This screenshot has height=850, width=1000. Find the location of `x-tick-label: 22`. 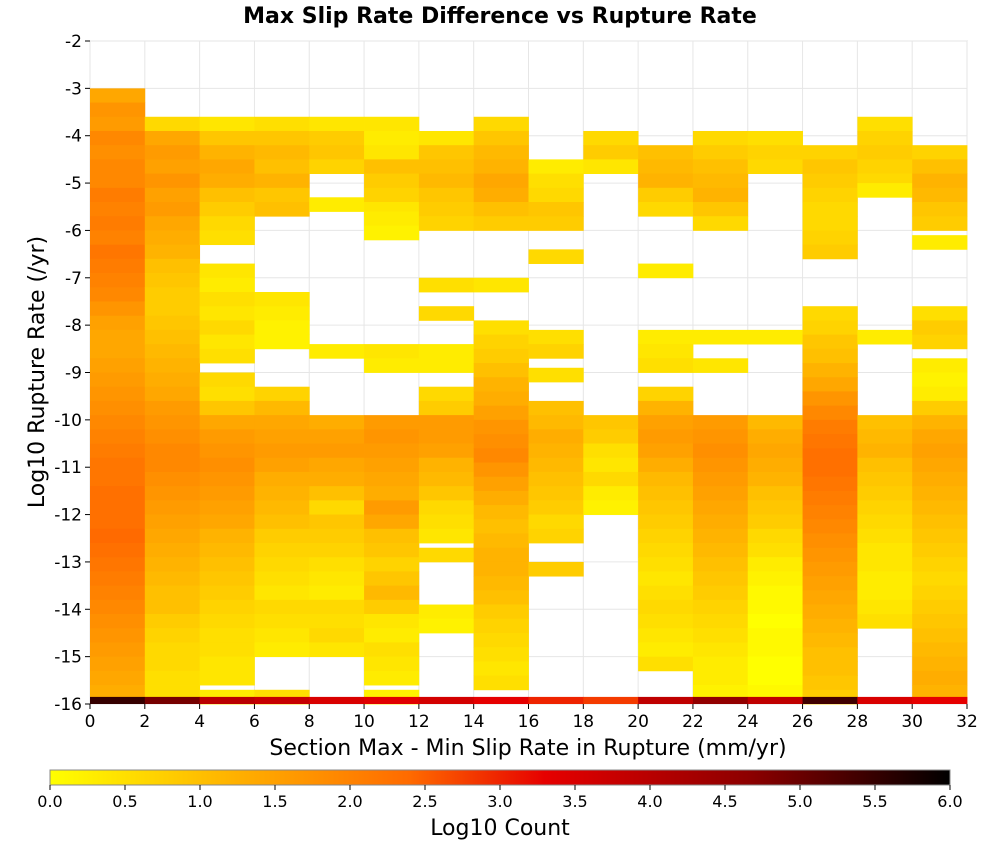

x-tick-label: 22 is located at coordinates (693, 722).